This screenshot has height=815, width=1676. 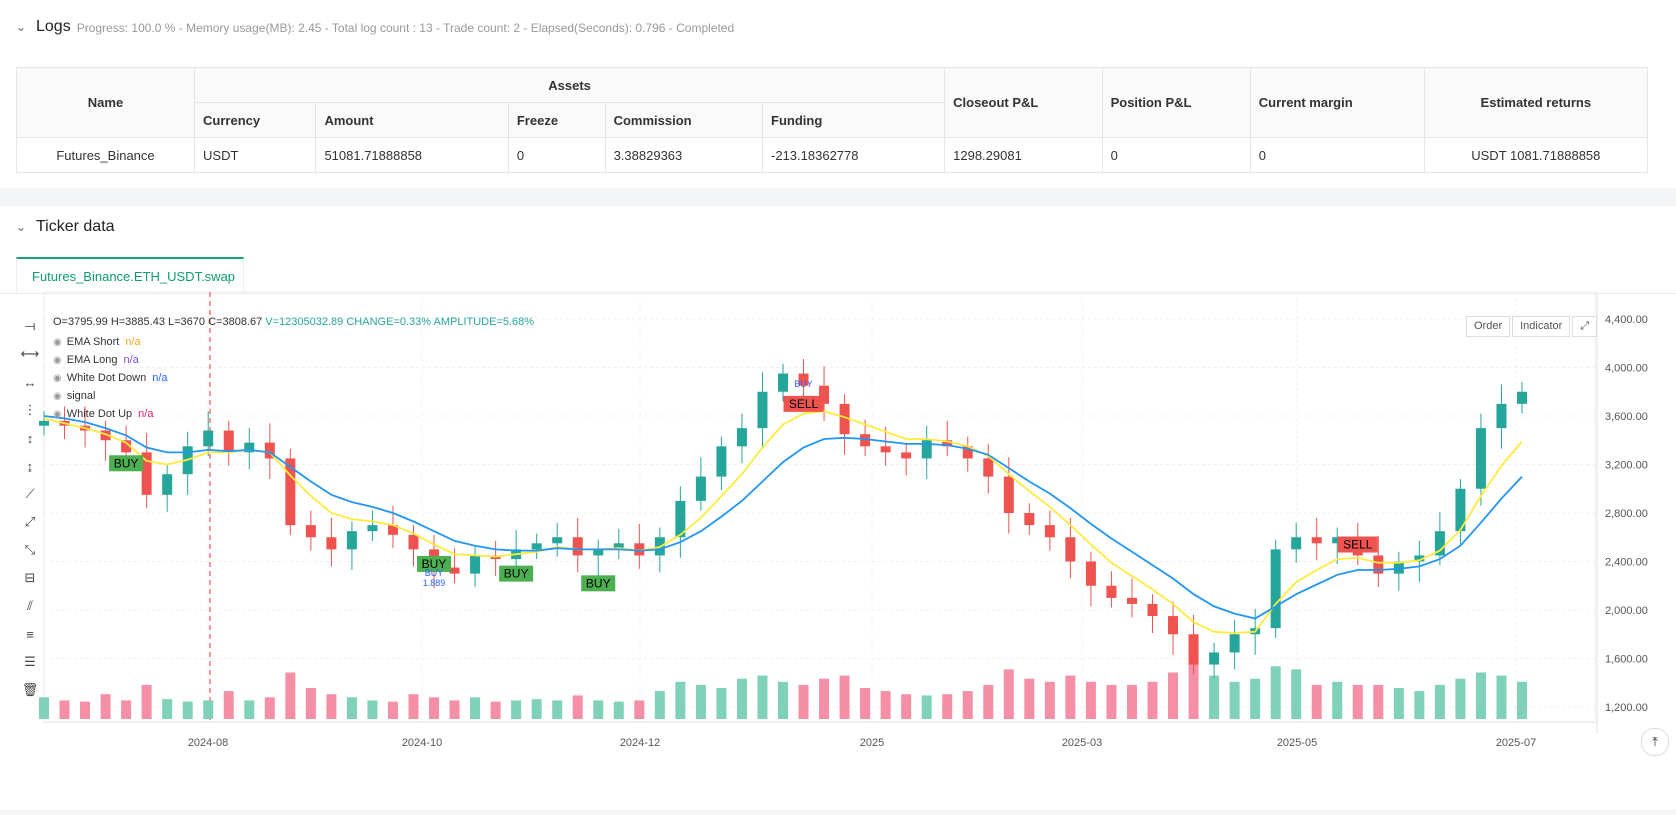 I want to click on col-commission: Commission, so click(x=684, y=120).